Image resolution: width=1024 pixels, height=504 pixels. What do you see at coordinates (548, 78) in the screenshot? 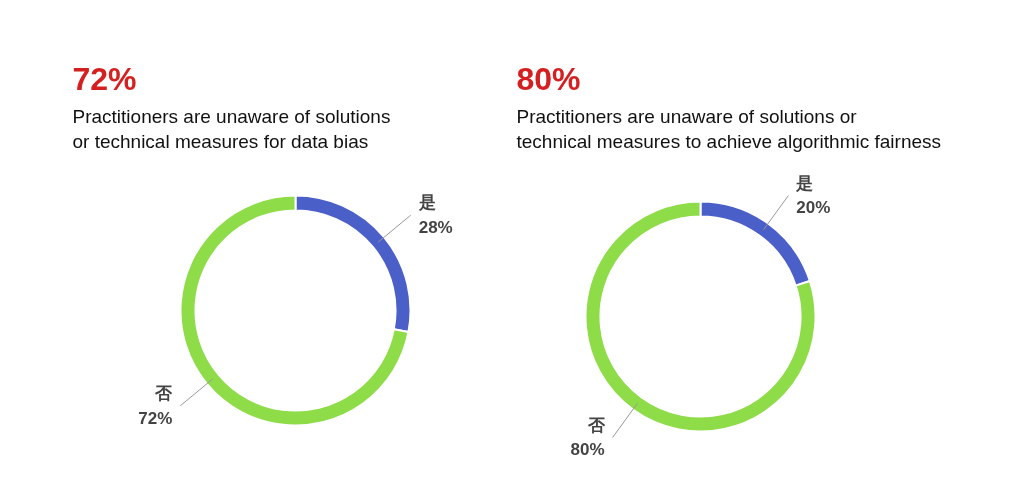
I see `chart-title: 80%` at bounding box center [548, 78].